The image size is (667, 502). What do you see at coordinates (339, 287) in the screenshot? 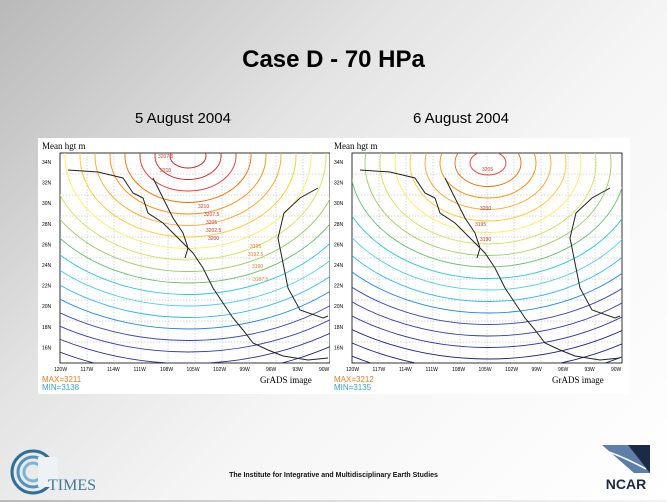
I see `lat-tick-label: 22N` at bounding box center [339, 287].